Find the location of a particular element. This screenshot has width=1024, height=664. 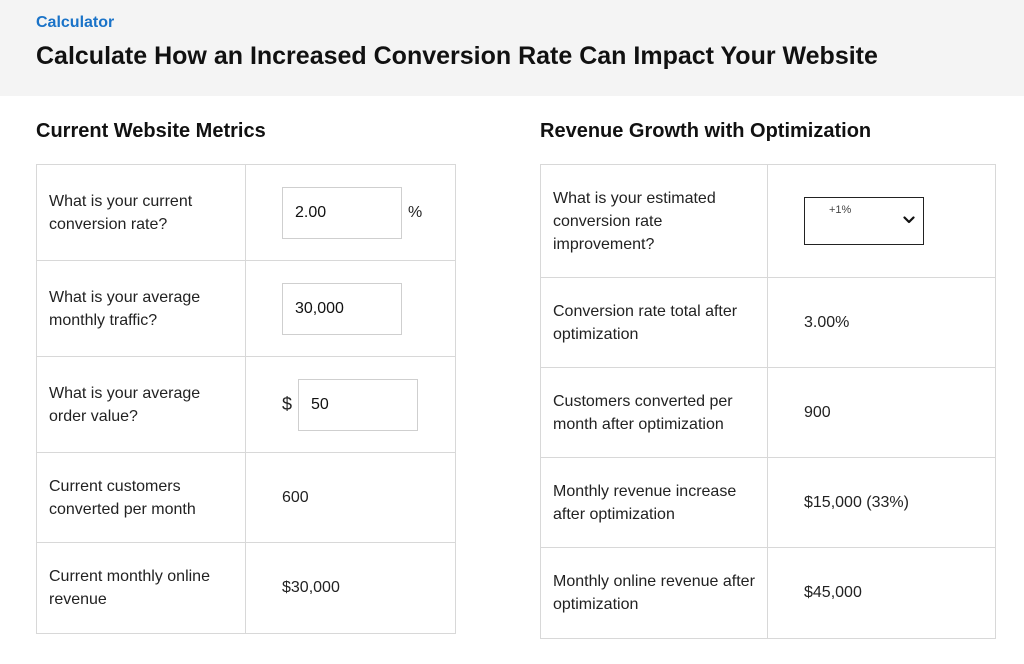

order-value-cell: $ is located at coordinates (350, 404).